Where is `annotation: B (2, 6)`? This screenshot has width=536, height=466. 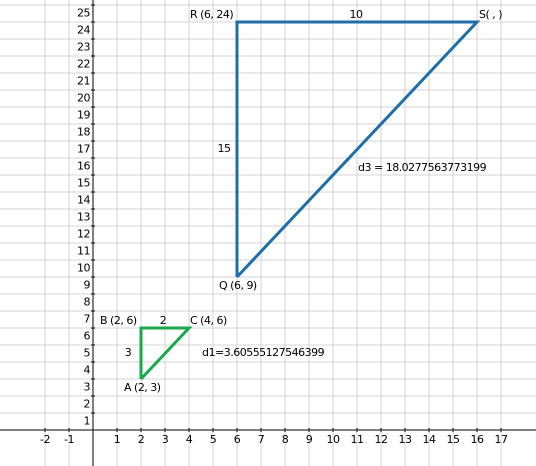
annotation: B (2, 6) is located at coordinates (118, 320).